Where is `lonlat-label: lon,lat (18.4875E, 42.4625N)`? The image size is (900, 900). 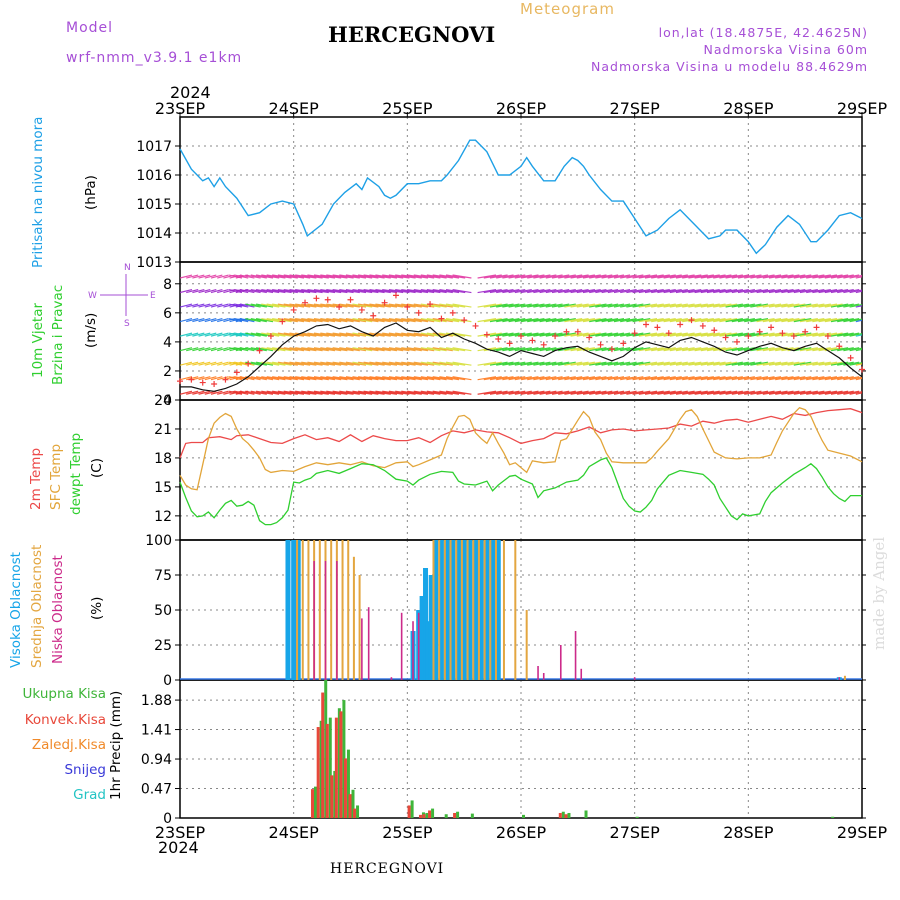 lonlat-label: lon,lat (18.4875E, 42.4625N) is located at coordinates (763, 32).